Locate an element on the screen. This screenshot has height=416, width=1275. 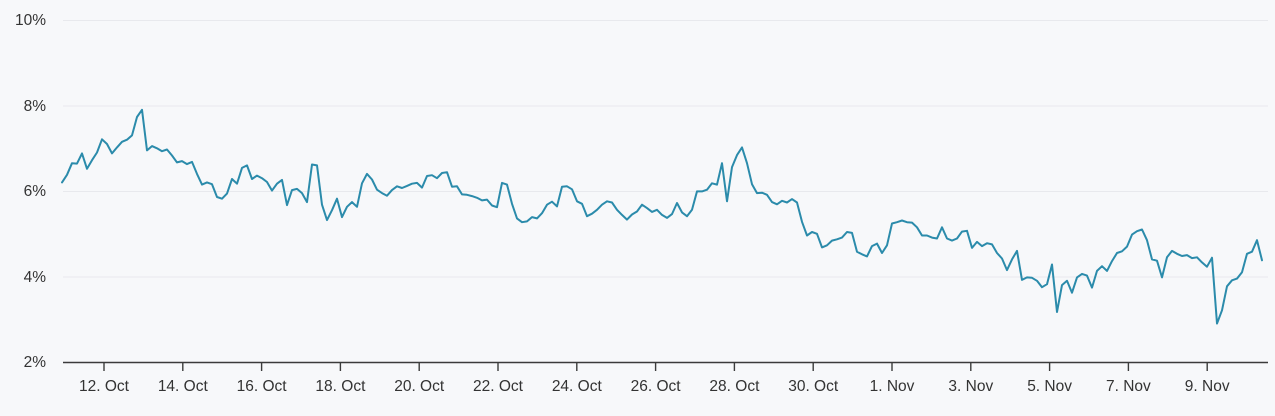
x-axis-label: 20. Oct is located at coordinates (419, 386).